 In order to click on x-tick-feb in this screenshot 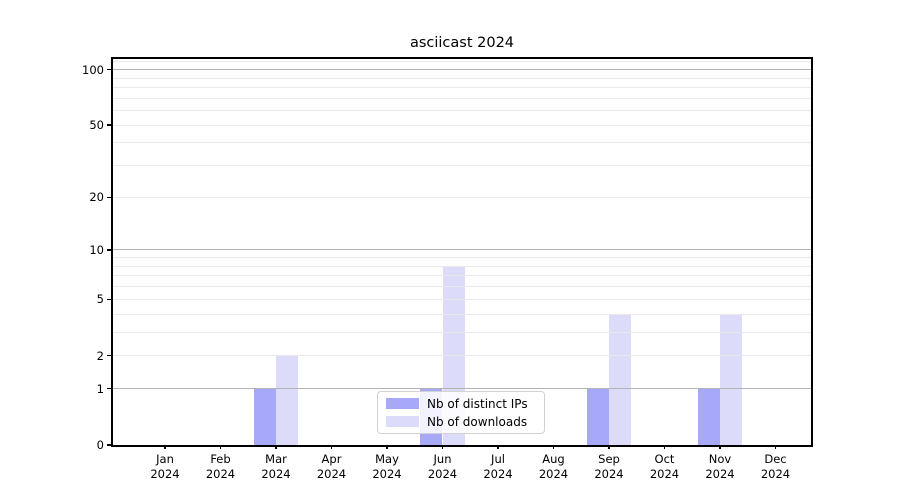, I will do `click(220, 447)`.